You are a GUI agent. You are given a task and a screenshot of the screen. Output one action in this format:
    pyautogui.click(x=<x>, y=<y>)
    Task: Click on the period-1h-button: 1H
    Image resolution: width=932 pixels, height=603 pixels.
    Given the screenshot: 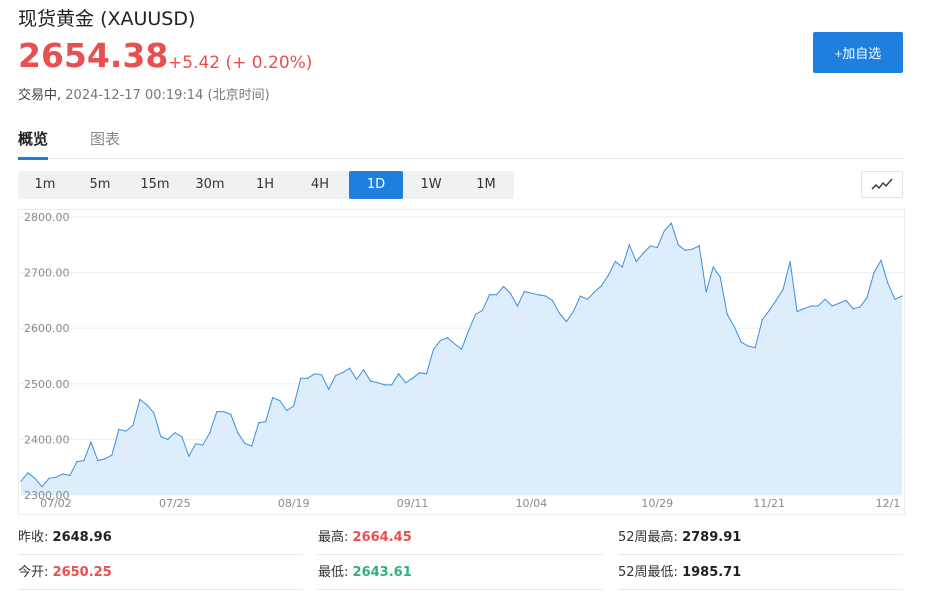 What is the action you would take?
    pyautogui.click(x=265, y=184)
    